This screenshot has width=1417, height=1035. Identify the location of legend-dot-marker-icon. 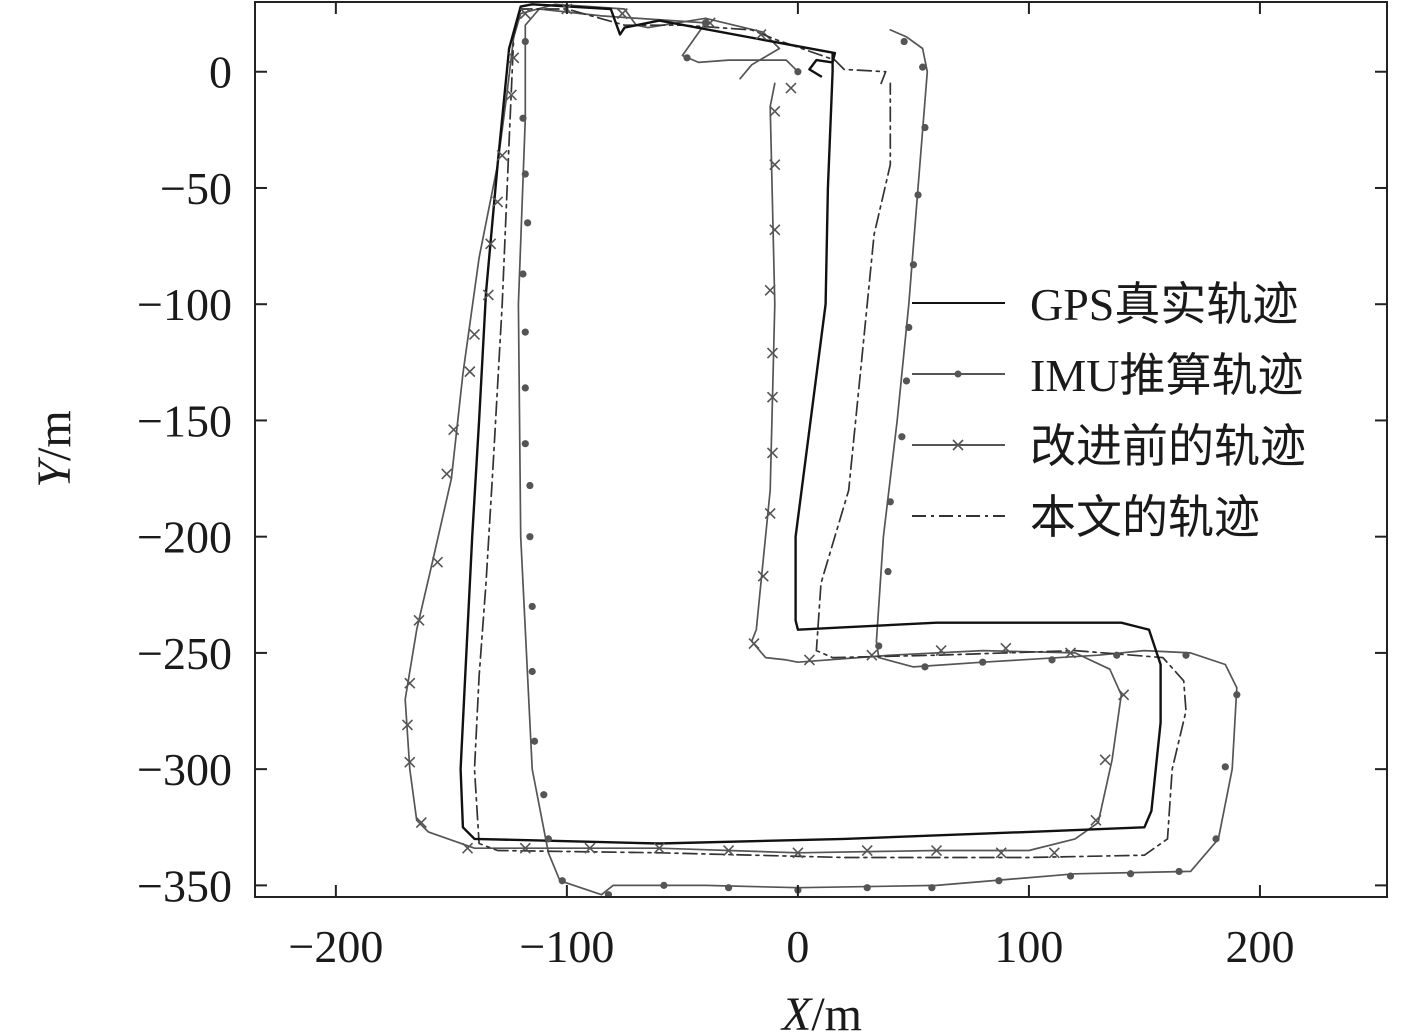
(958, 374).